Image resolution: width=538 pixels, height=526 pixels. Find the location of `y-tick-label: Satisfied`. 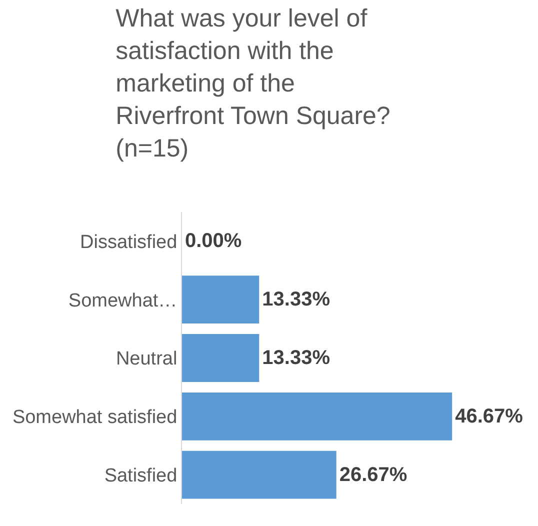

y-tick-label: Satisfied is located at coordinates (141, 475).